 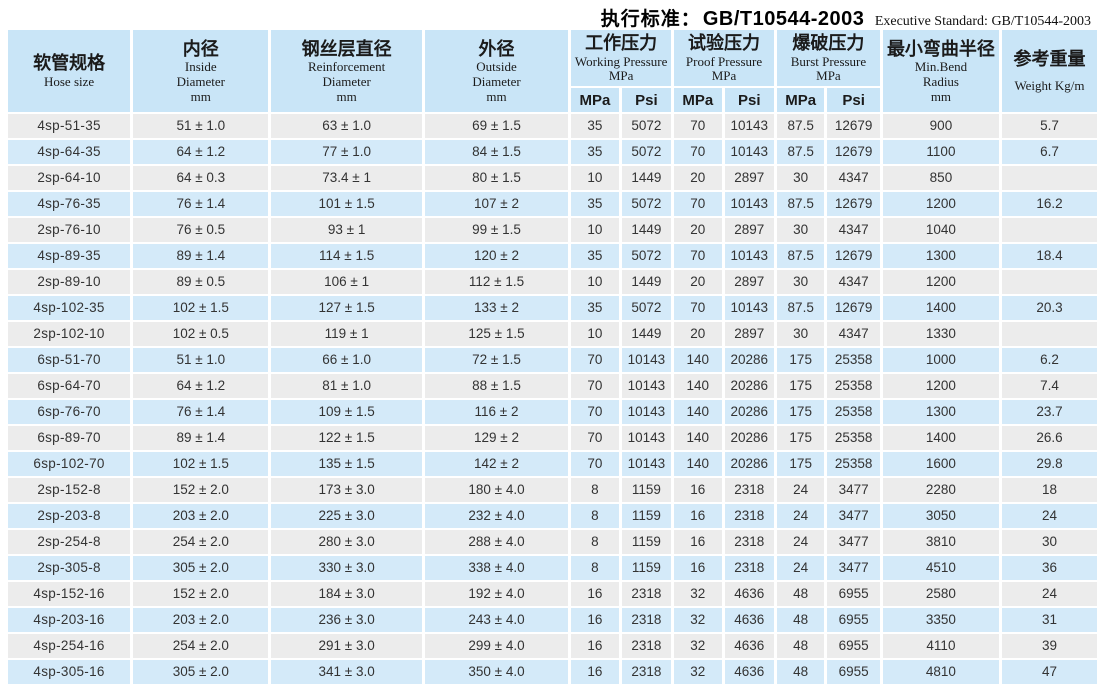 What do you see at coordinates (201, 646) in the screenshot?
I see `inside-diameter-cell: 254 ± 2.0` at bounding box center [201, 646].